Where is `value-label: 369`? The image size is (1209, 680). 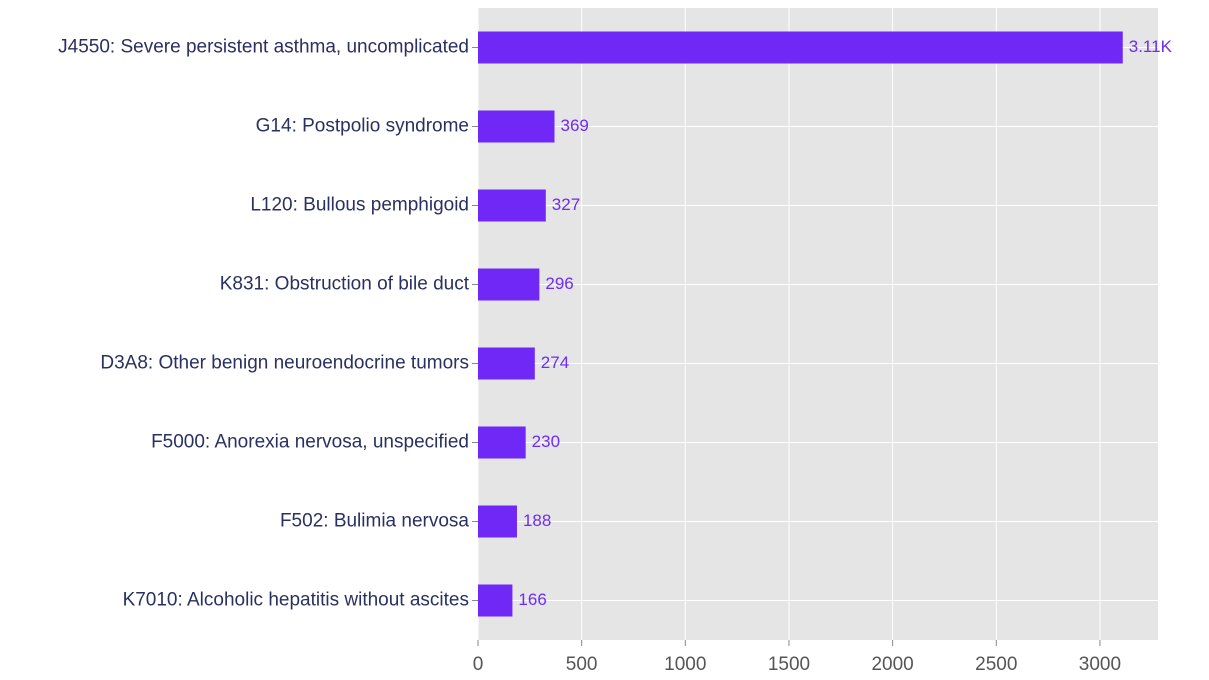 value-label: 369 is located at coordinates (575, 125).